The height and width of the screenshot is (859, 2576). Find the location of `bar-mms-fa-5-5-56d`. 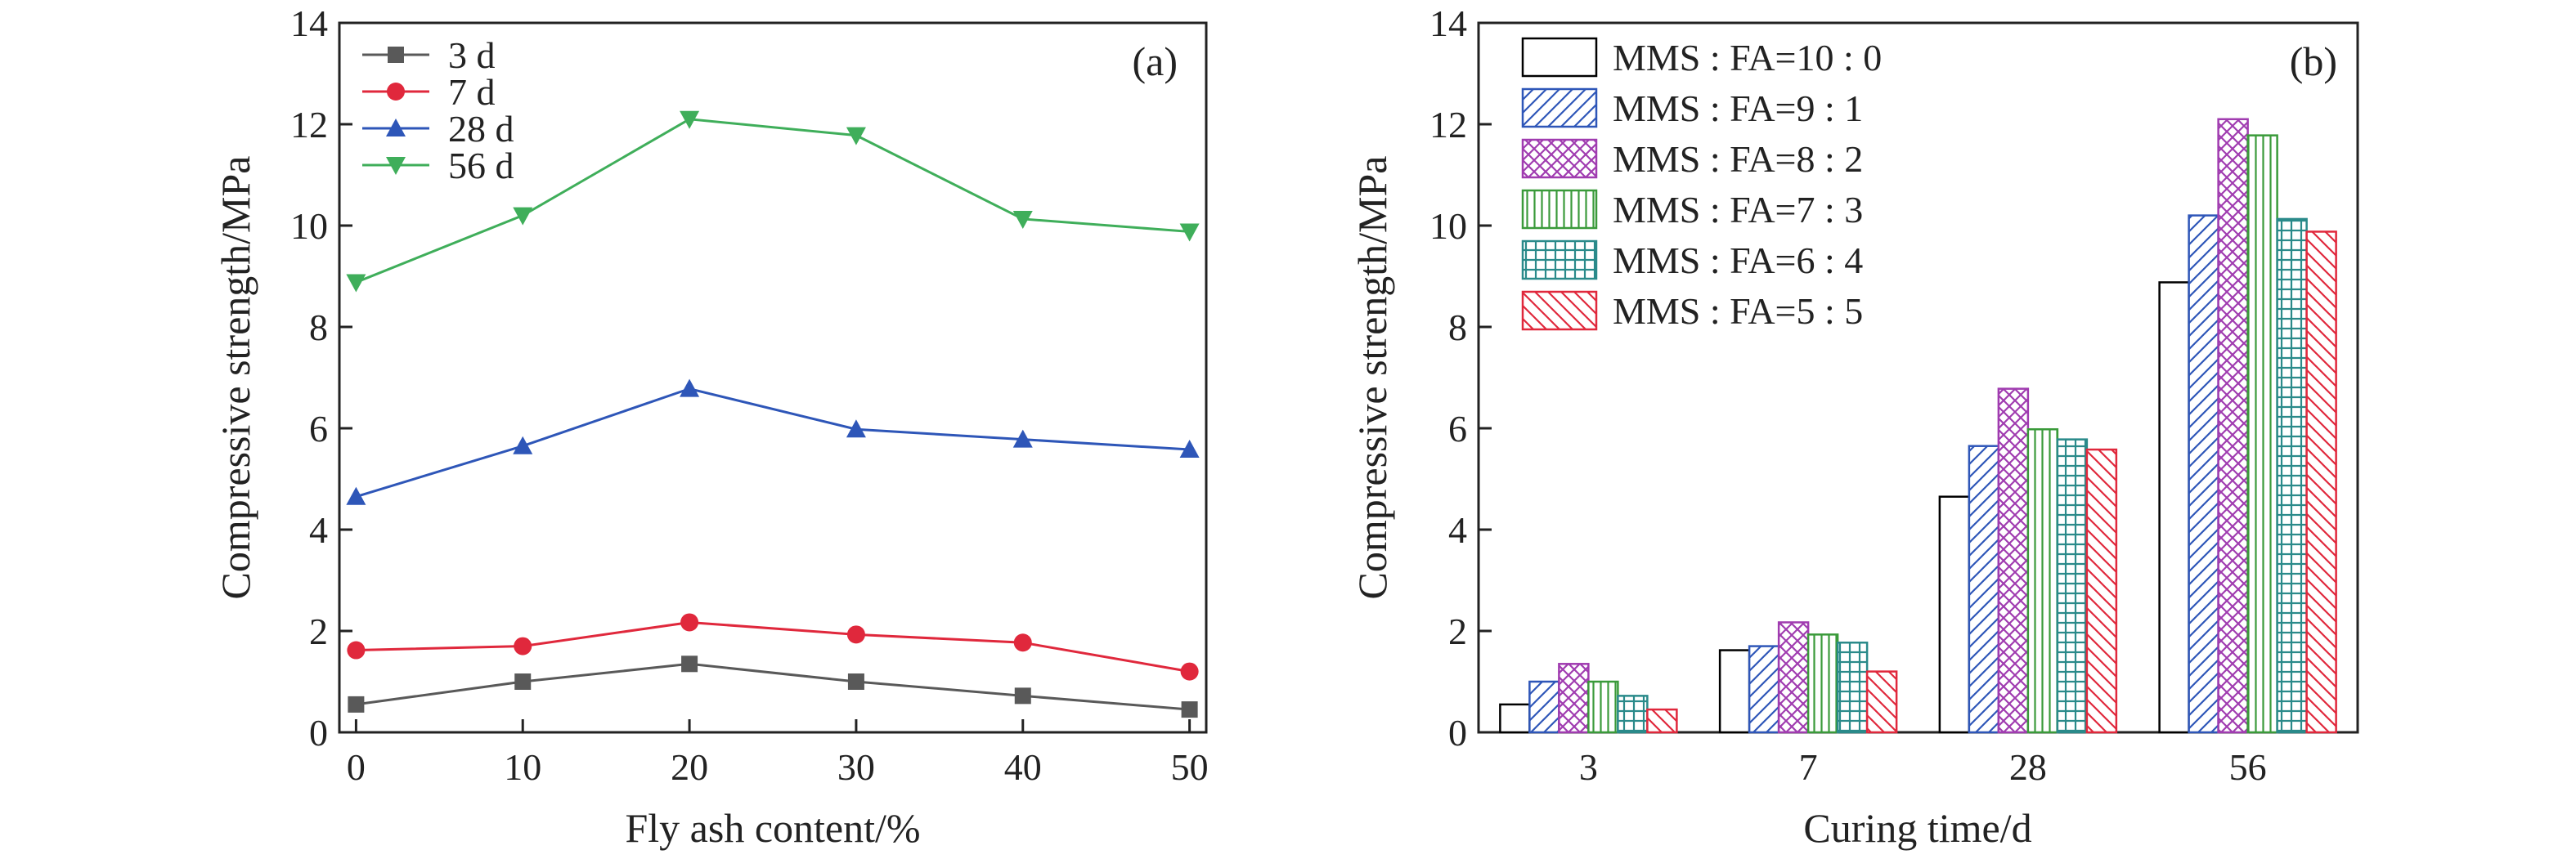

bar-mms-fa-5-5-56d is located at coordinates (2321, 482).